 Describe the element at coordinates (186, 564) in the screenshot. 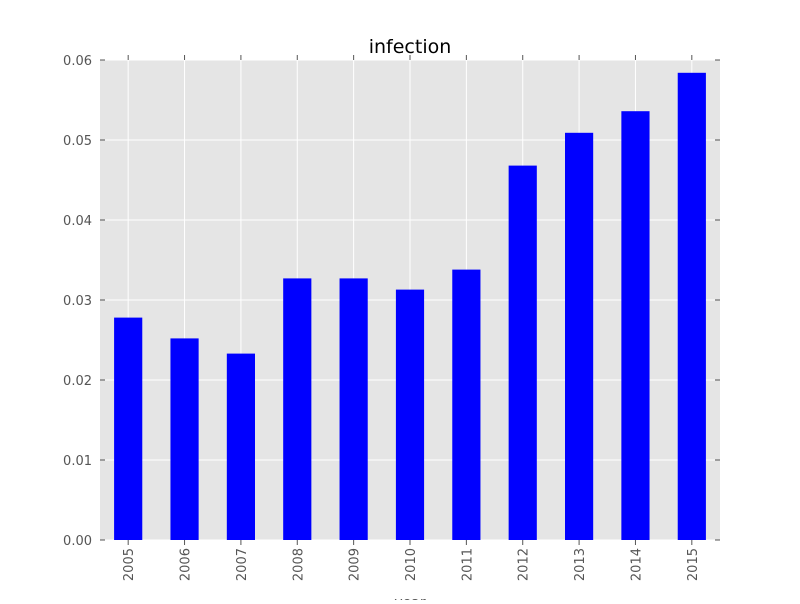

I see `x-tick-label: 2006` at that location.